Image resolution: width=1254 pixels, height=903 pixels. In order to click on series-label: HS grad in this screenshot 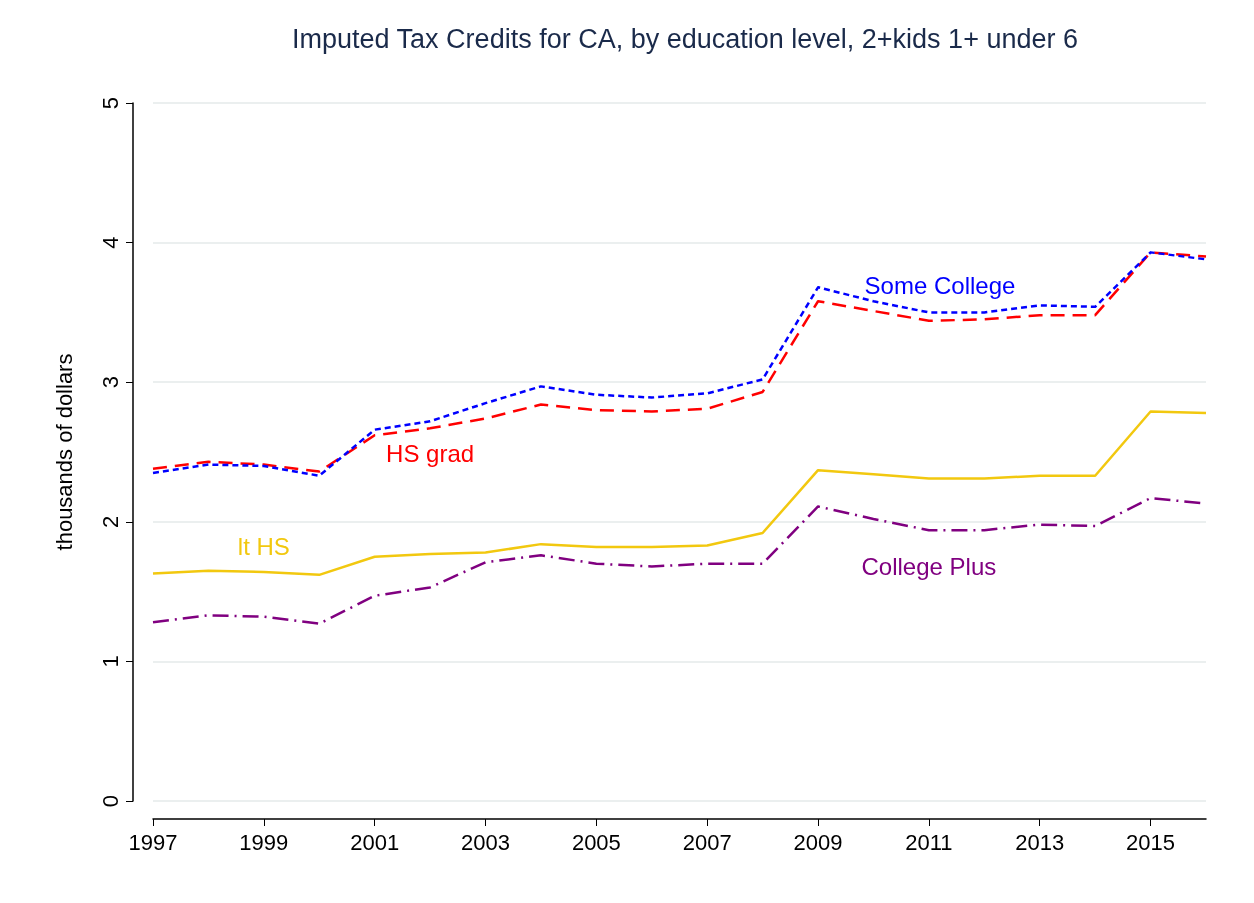, I will do `click(430, 453)`.